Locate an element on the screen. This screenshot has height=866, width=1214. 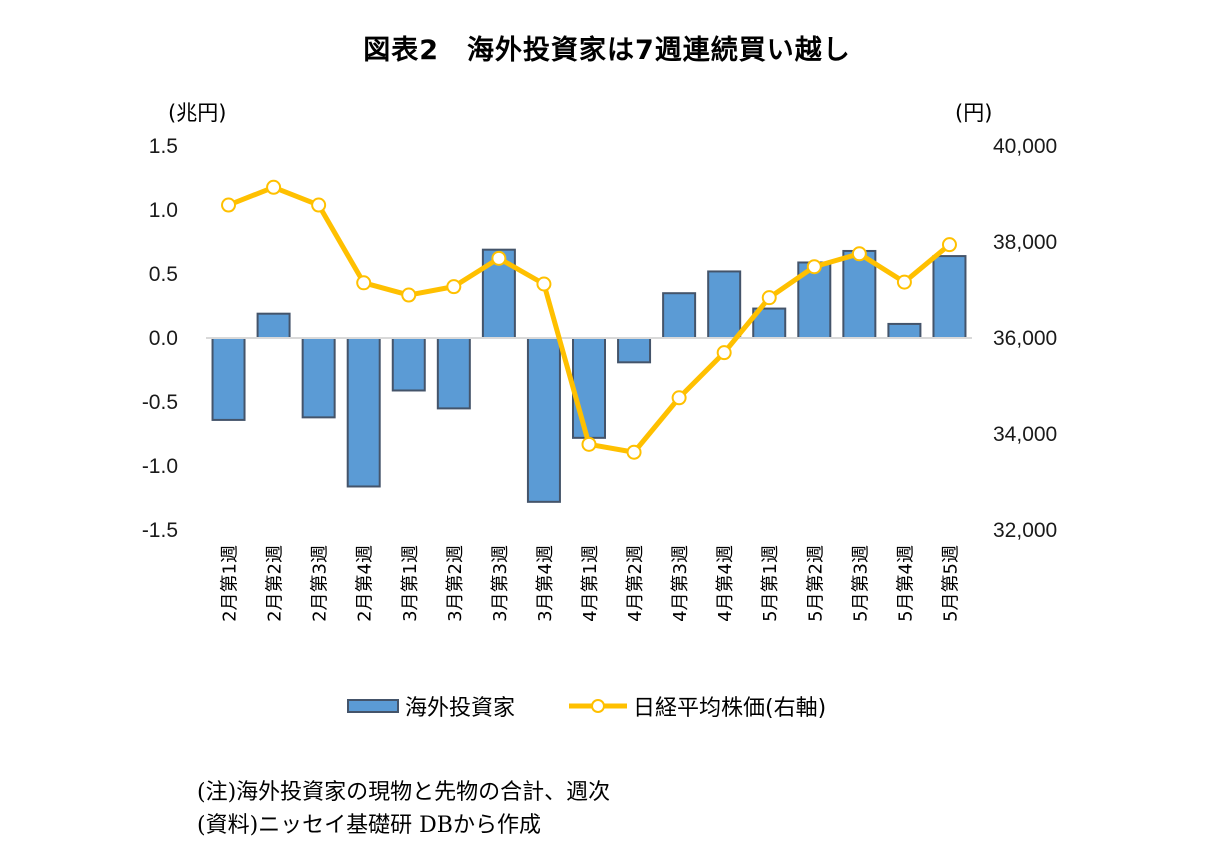
notes: (注)海外投資家の現物と先物の合計、週次 (資料)ニッセイ基礎研 DBから作成 is located at coordinates (403, 809).